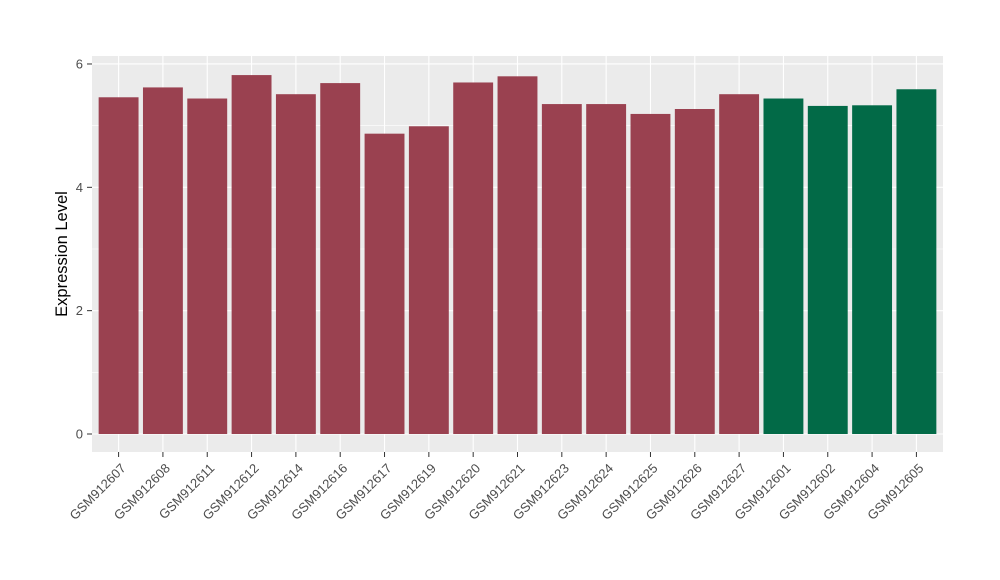 The width and height of the screenshot is (1000, 580). Describe the element at coordinates (79, 187) in the screenshot. I see `y-tick-label: 4` at that location.